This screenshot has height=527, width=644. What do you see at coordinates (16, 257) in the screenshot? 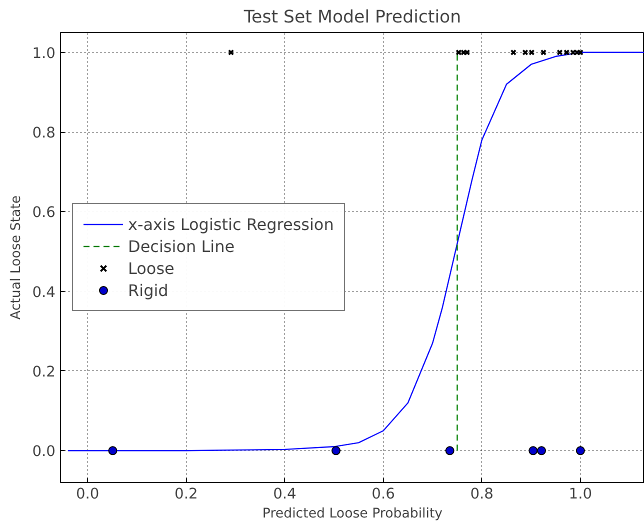
I see `y-axis-title: Actual Loose State` at bounding box center [16, 257].